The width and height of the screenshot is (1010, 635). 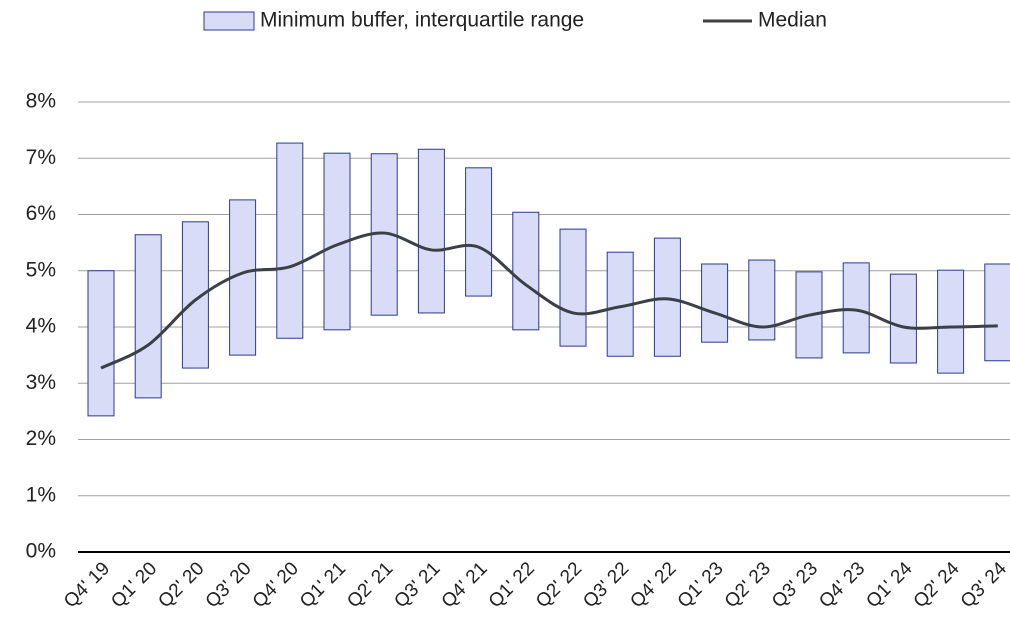 I want to click on x-tick-label: Q4' 22, so click(x=653, y=585).